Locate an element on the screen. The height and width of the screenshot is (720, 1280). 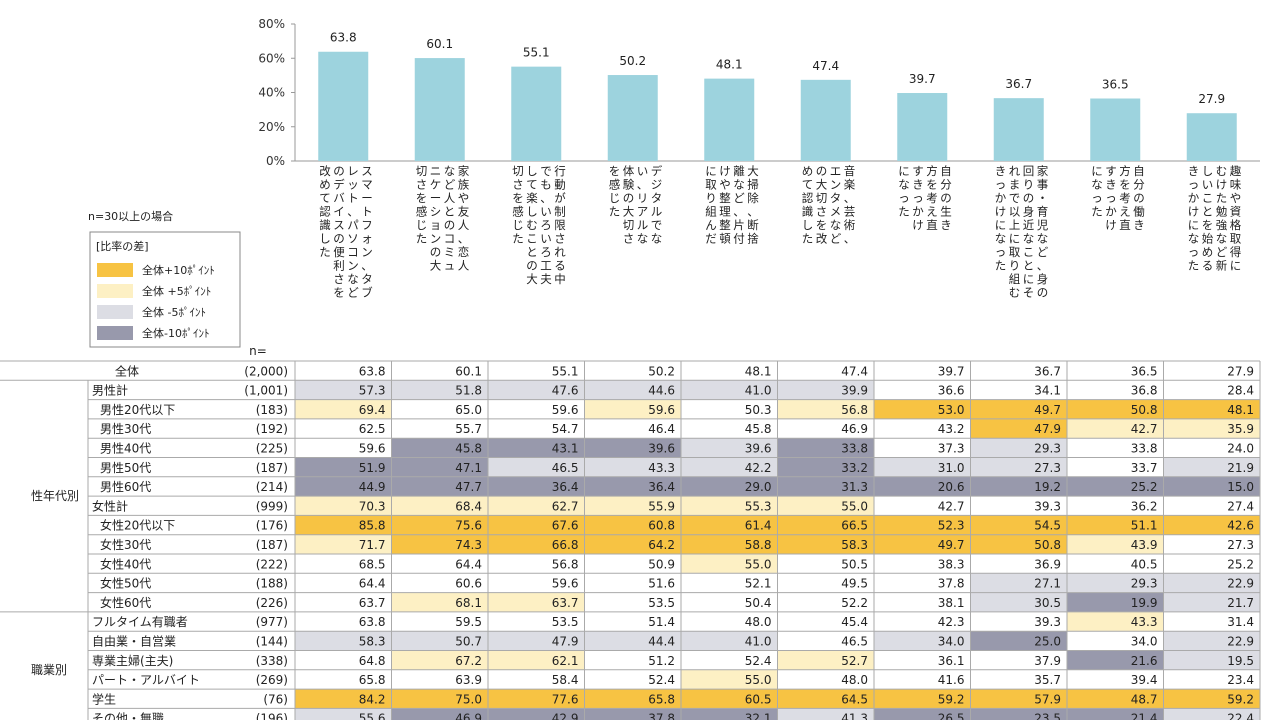
legend-swatch is located at coordinates (115, 270).